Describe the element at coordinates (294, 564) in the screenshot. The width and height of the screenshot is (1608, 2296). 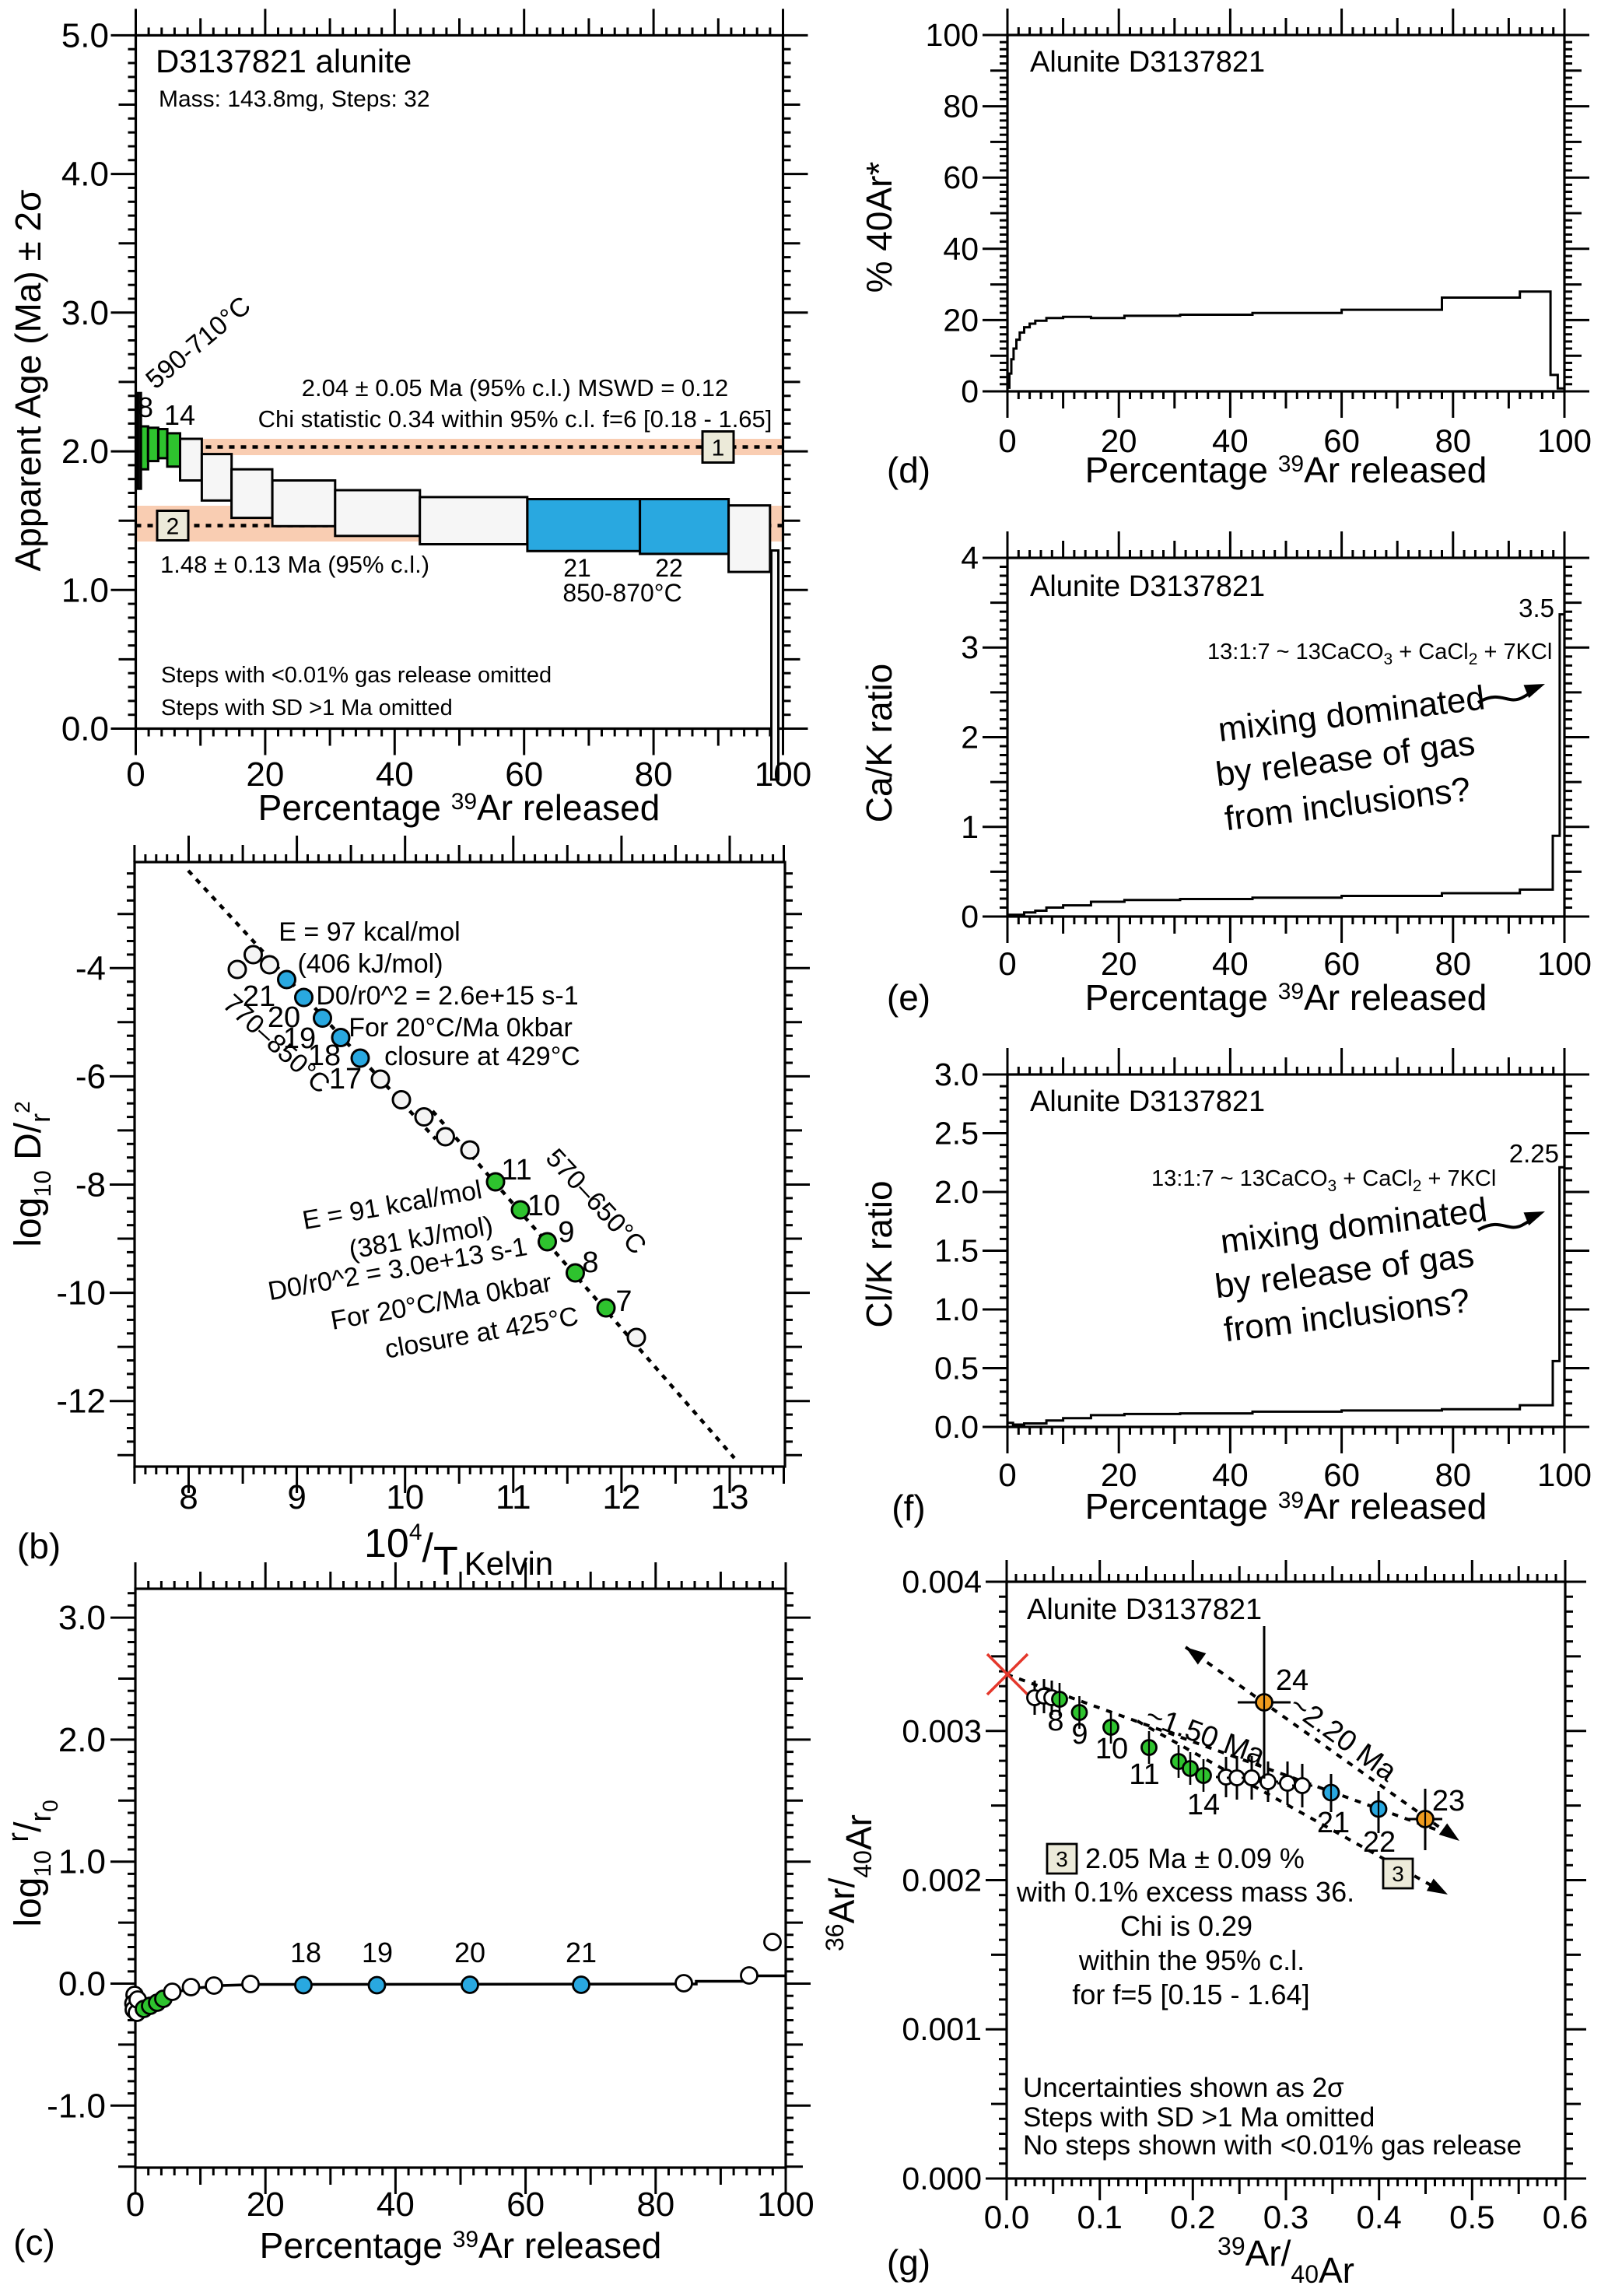
I see `svg-text: 1.48 ± 0.13 Ma (95% c.l.)` at that location.